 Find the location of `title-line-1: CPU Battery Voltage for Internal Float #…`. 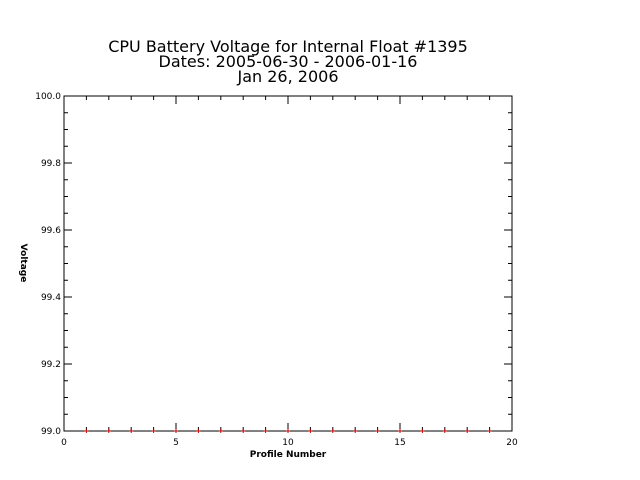

title-line-1: CPU Battery Voltage for Internal Float #… is located at coordinates (288, 46).